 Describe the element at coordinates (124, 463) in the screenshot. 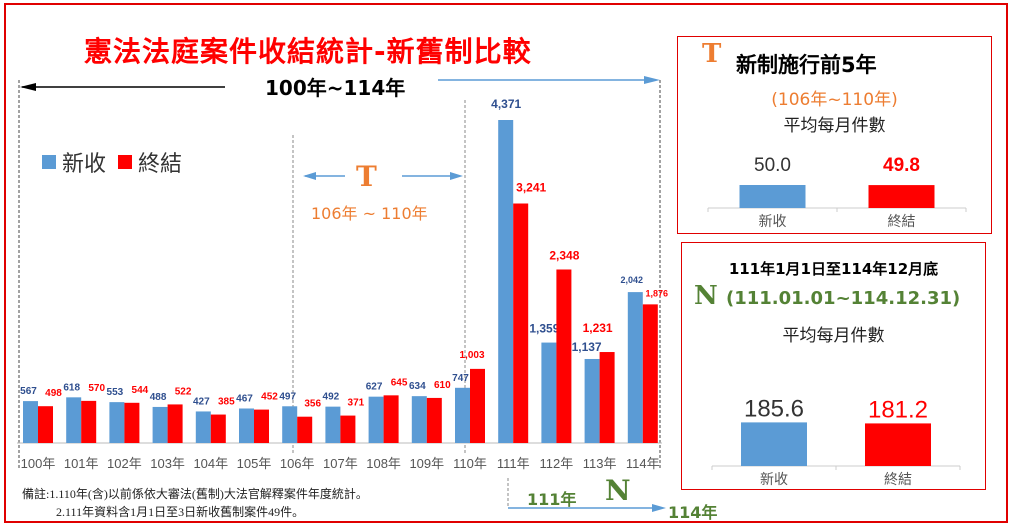

I see `x-tick-label: 102年` at that location.